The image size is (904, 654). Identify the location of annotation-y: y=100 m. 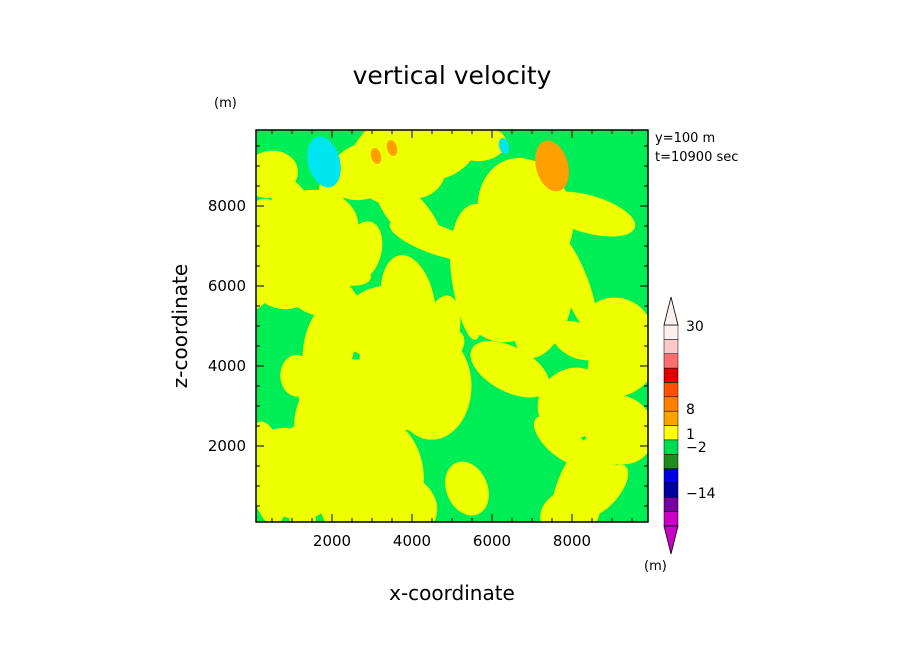
(685, 138).